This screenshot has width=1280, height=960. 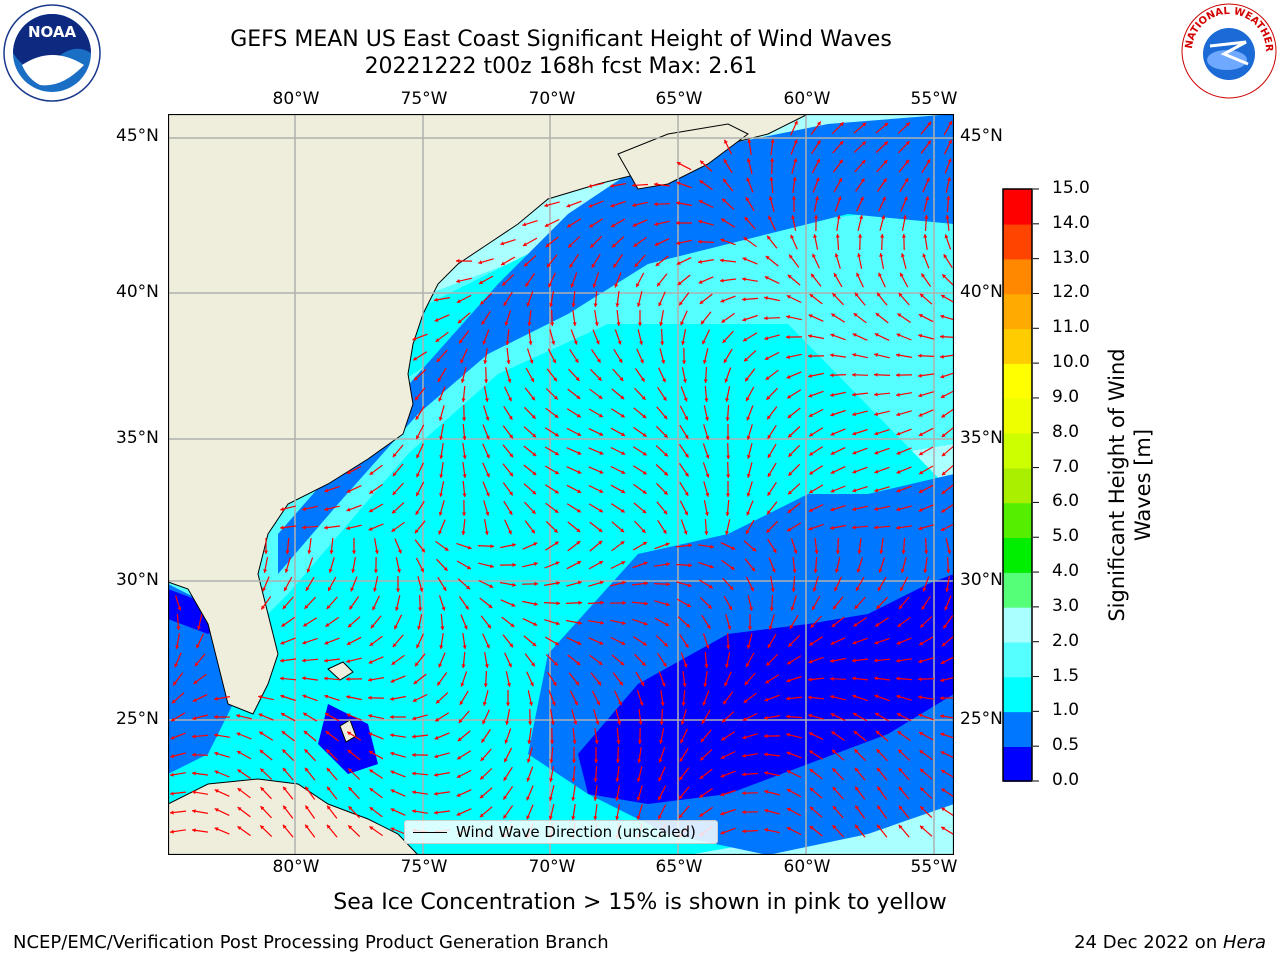 I want to click on colorbar-tick-label: 7.0, so click(x=1066, y=466).